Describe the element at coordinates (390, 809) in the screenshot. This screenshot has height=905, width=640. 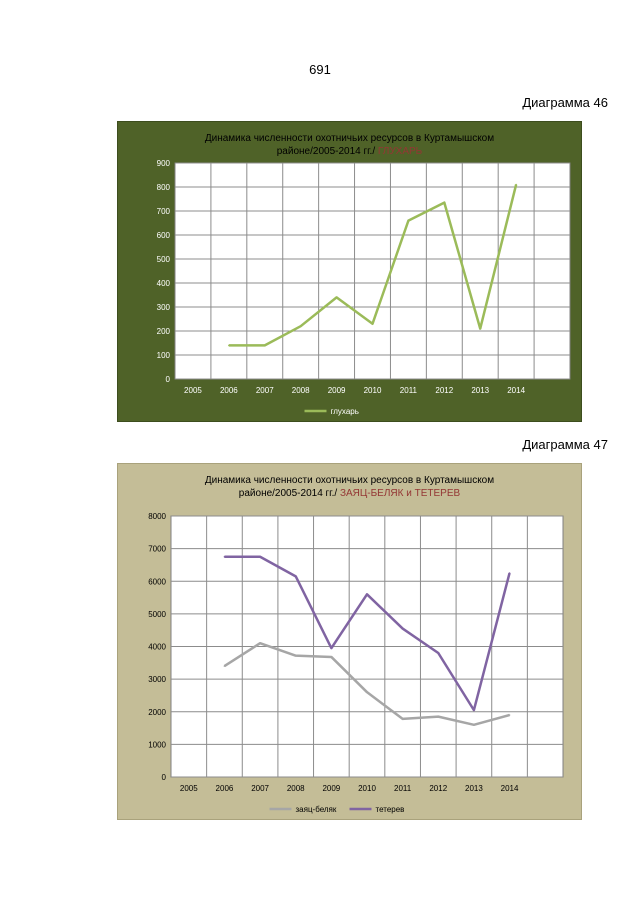
I see `legend-label: тетерев` at that location.